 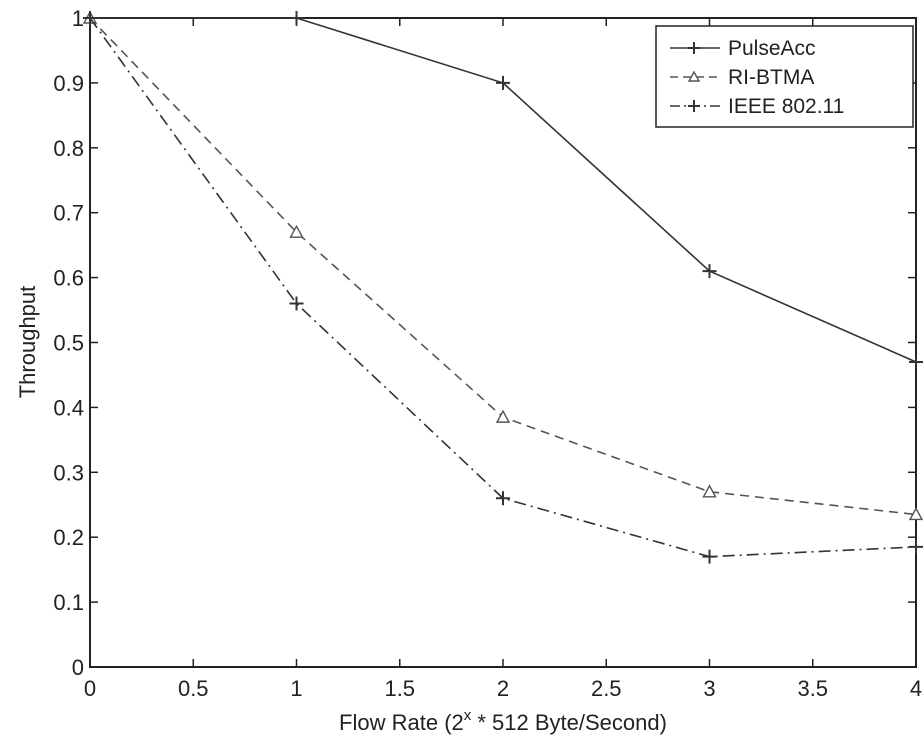 What do you see at coordinates (78, 667) in the screenshot?
I see `y-tick-label: 0` at bounding box center [78, 667].